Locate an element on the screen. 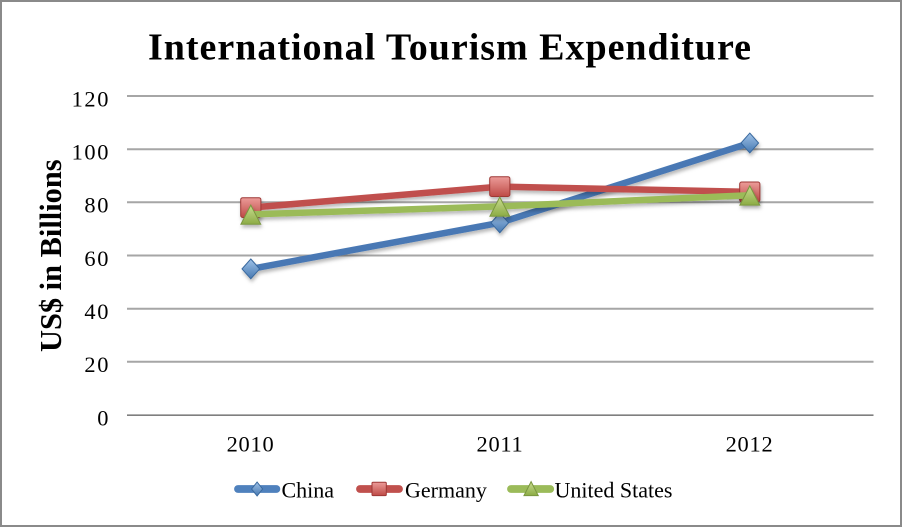 The height and width of the screenshot is (527, 902). svg-text: 2010 is located at coordinates (251, 443).